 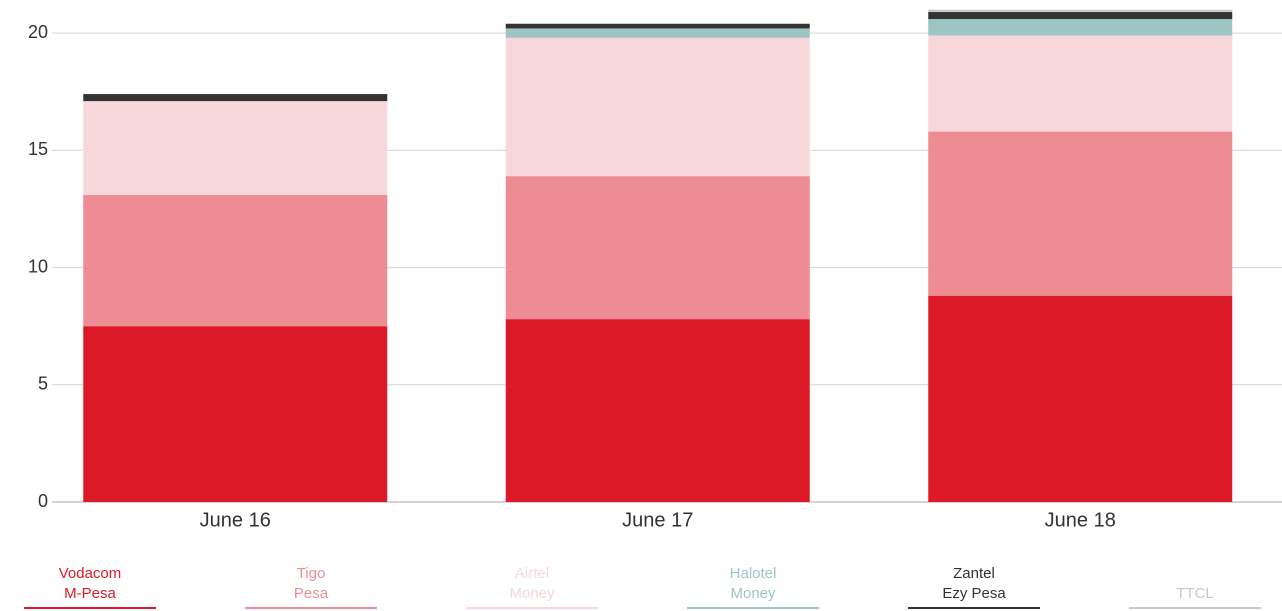 I want to click on y-tick-label: 15, so click(x=38, y=149).